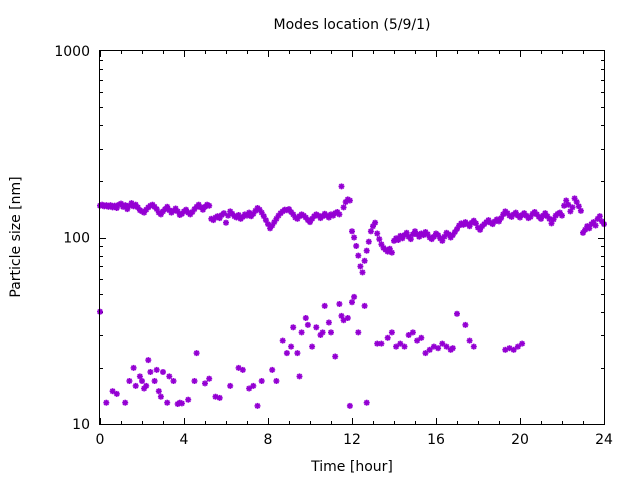 The width and height of the screenshot is (640, 480). Describe the element at coordinates (352, 25) in the screenshot. I see `chart-title: Modes location (5/9/1)` at that location.